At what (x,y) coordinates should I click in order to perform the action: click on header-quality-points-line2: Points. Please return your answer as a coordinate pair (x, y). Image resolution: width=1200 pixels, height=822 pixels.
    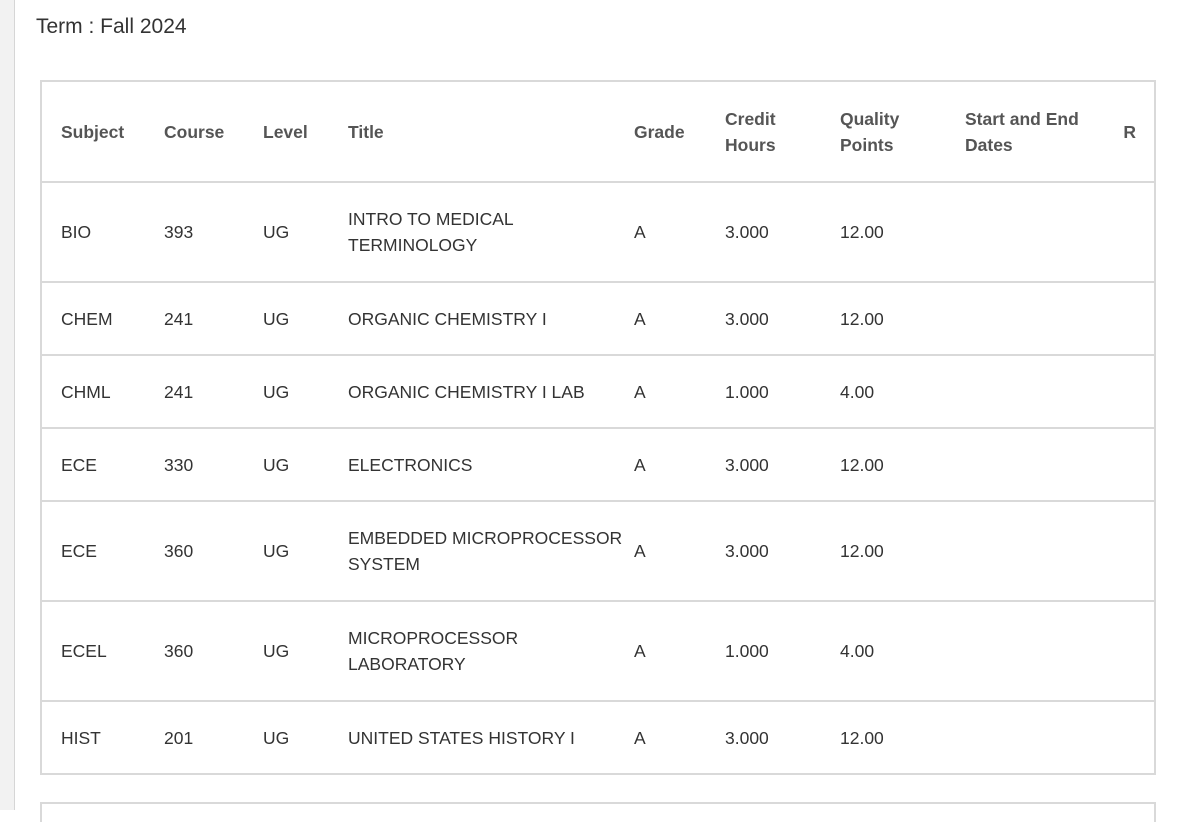
    Looking at the image, I should click on (867, 144).